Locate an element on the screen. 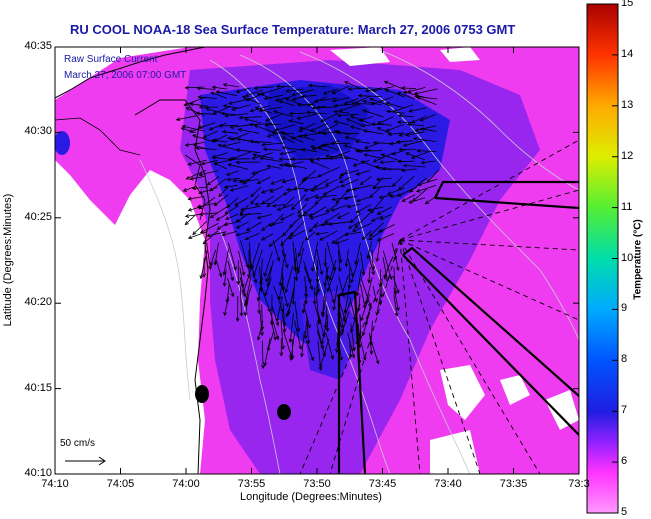  colorbar-tick-label: 15 is located at coordinates (627, 4).